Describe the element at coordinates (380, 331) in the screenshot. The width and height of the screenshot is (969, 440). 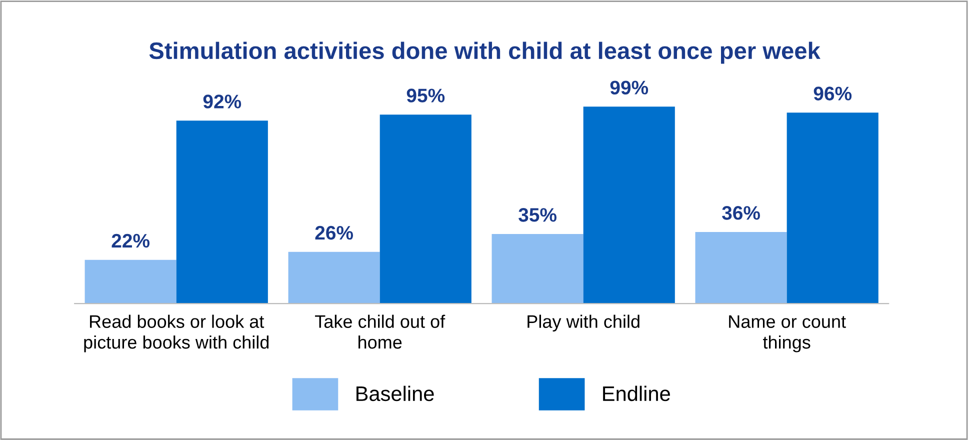
I see `x-tick-label: Take child out of home` at that location.